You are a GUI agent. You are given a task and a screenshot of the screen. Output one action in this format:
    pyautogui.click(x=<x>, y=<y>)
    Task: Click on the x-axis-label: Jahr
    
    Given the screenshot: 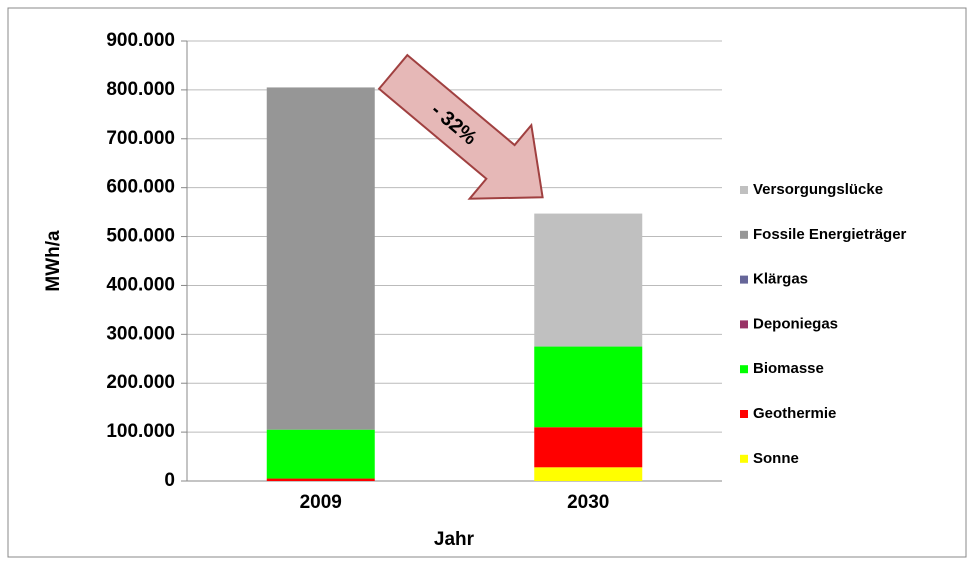 What is the action you would take?
    pyautogui.click(x=454, y=539)
    